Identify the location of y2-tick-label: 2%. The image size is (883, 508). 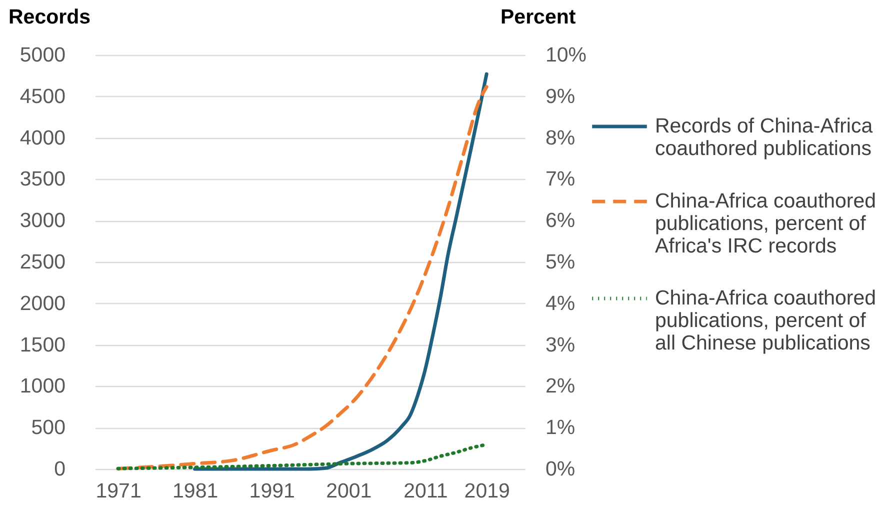
(561, 386).